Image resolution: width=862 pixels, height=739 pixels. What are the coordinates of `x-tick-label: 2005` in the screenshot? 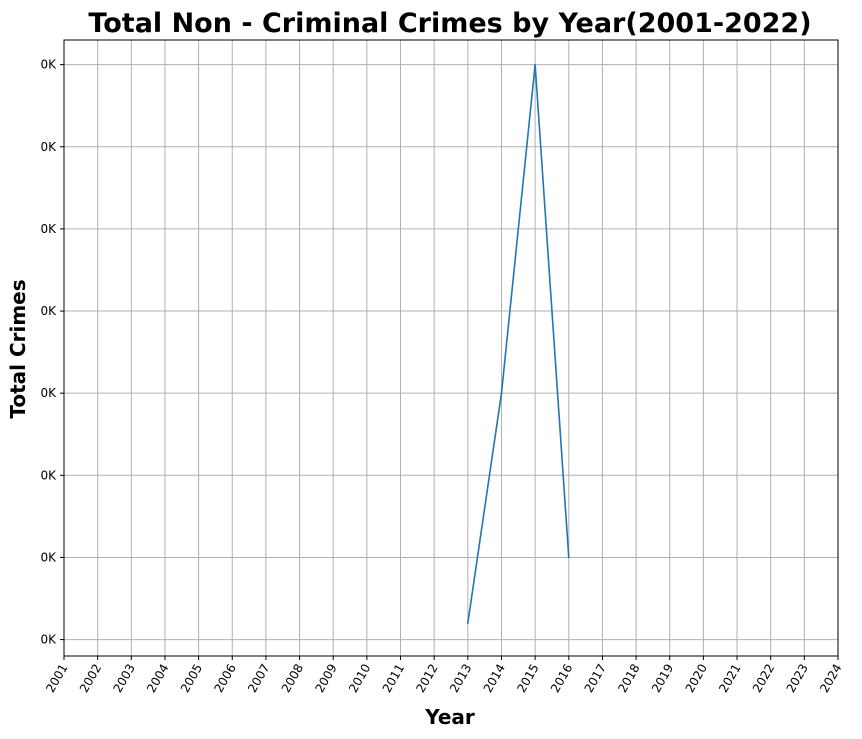 It's located at (191, 678).